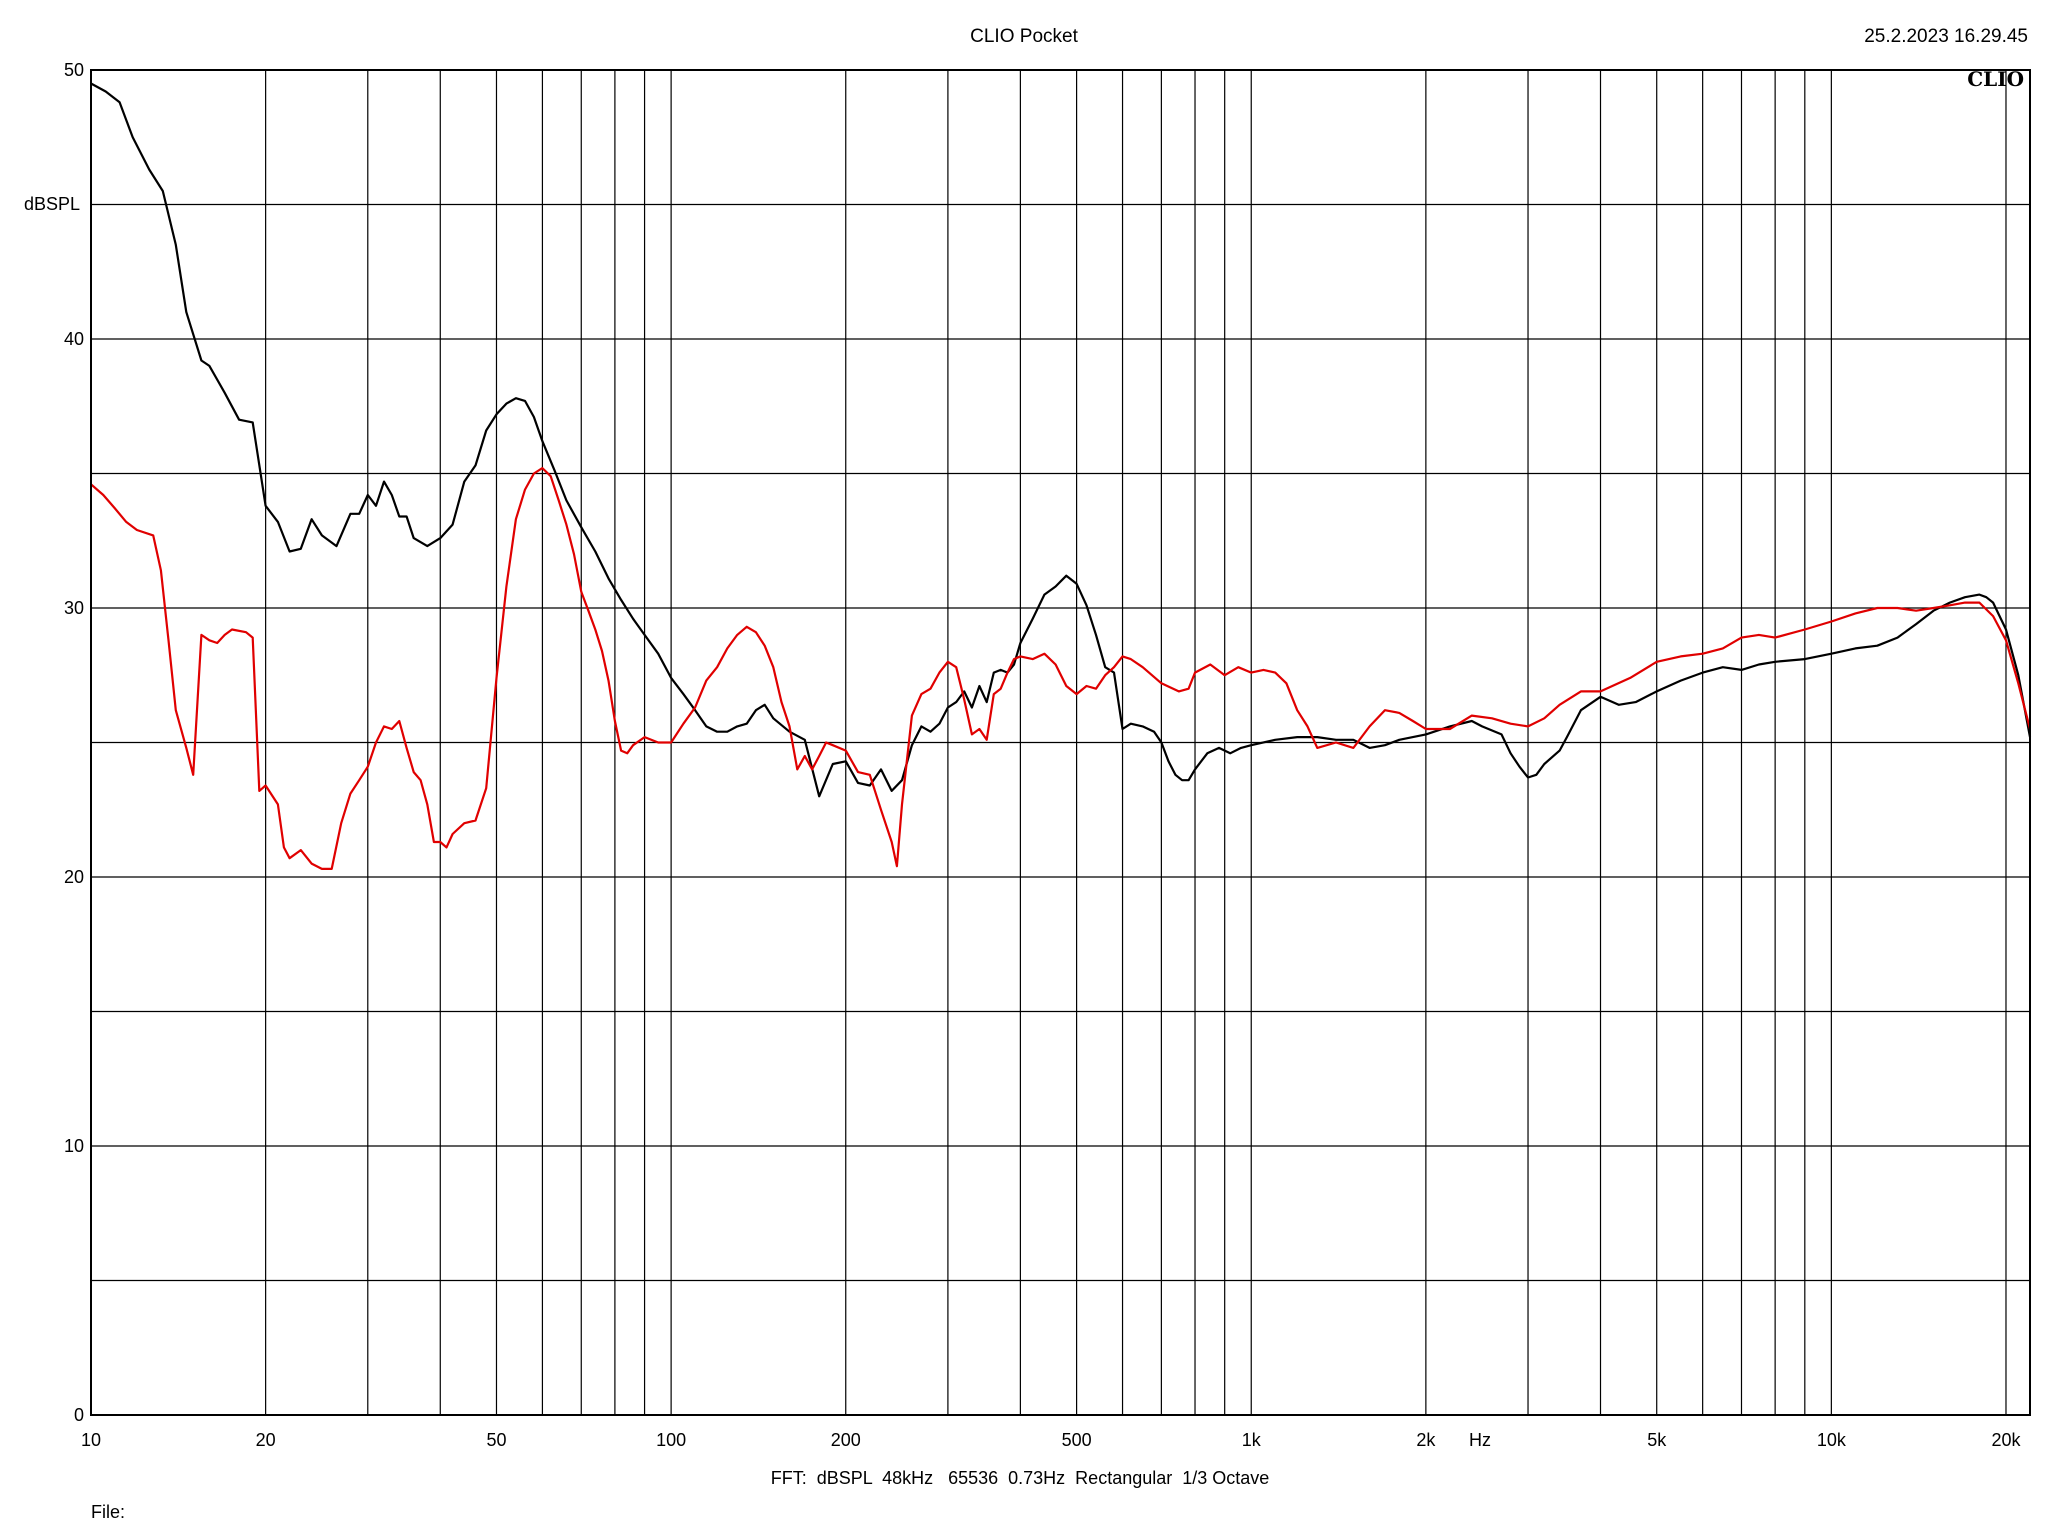 This screenshot has height=1536, width=2048. What do you see at coordinates (496, 1440) in the screenshot?
I see `x-tick-label: 50` at bounding box center [496, 1440].